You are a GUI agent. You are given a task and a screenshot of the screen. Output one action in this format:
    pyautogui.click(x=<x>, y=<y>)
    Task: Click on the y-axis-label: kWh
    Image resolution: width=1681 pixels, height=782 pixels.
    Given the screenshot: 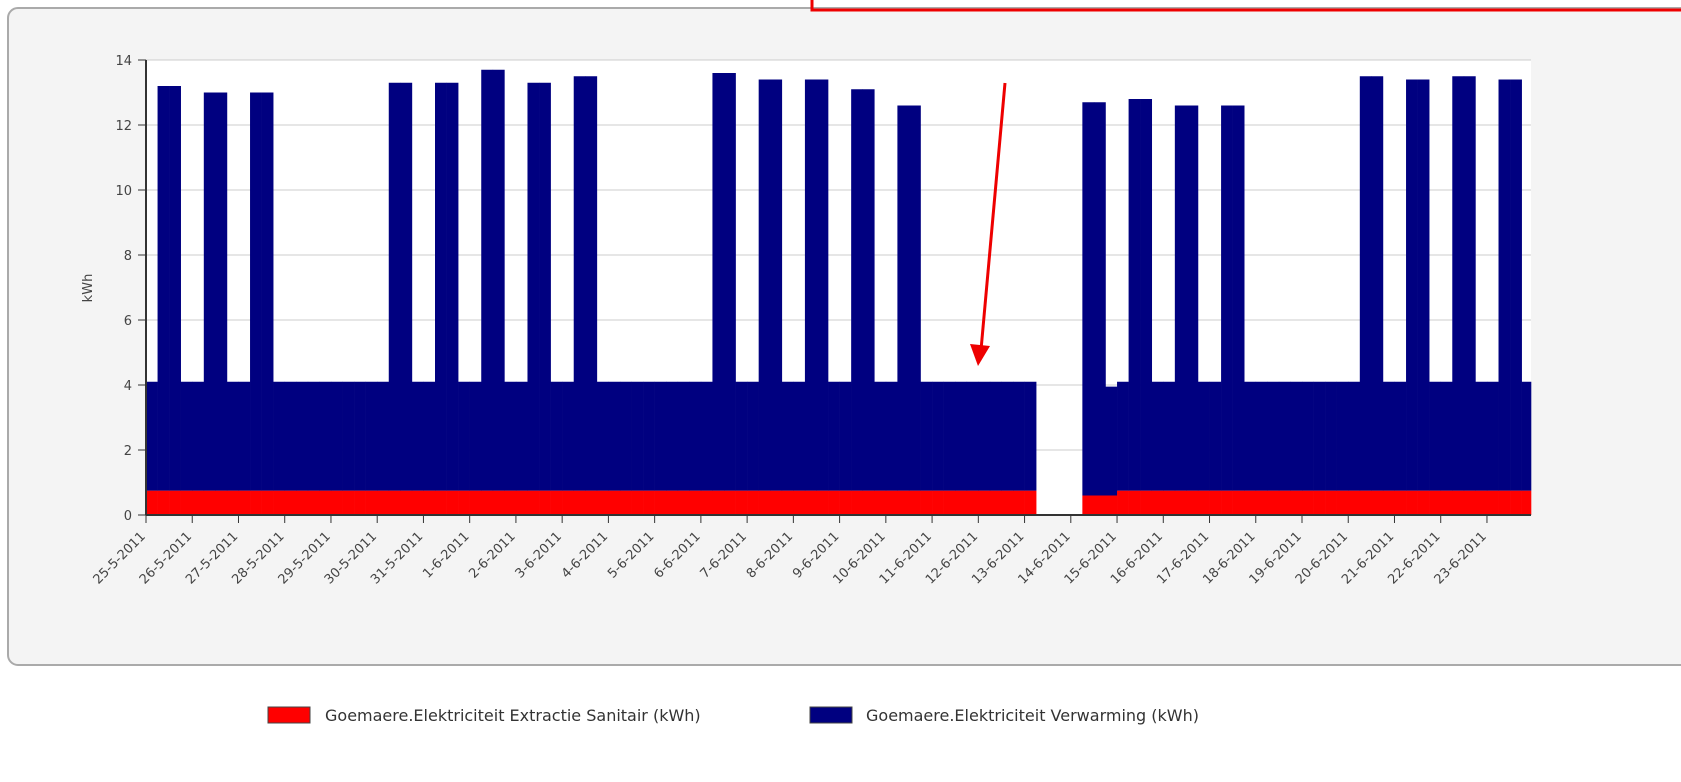 What is the action you would take?
    pyautogui.click(x=88, y=288)
    